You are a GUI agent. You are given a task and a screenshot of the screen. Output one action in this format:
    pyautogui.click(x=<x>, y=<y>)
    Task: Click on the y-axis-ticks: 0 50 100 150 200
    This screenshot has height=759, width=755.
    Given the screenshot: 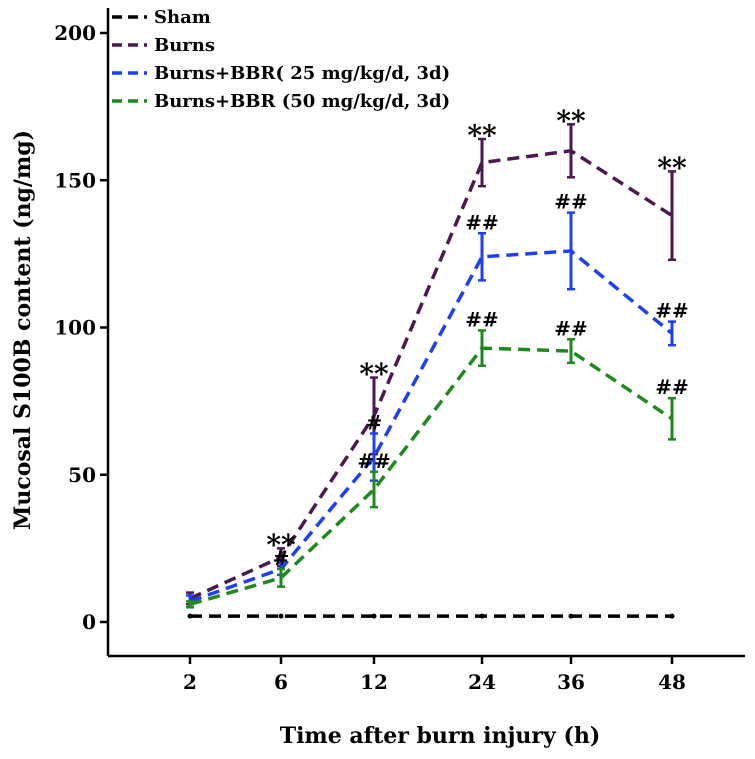 What is the action you would take?
    pyautogui.click(x=81, y=327)
    